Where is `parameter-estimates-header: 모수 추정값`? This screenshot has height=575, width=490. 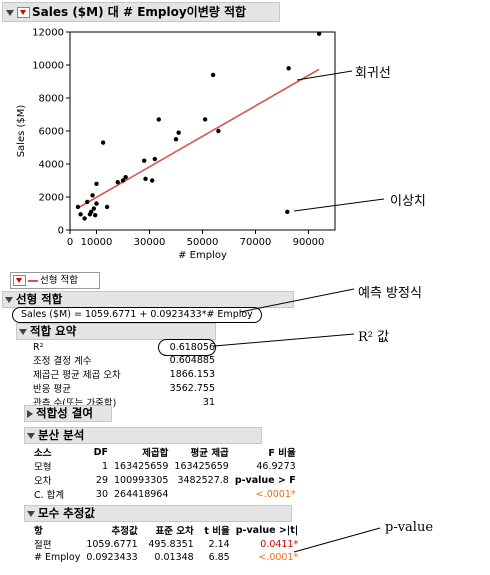
parameter-estimates-header: 모수 추정값 is located at coordinates (158, 513).